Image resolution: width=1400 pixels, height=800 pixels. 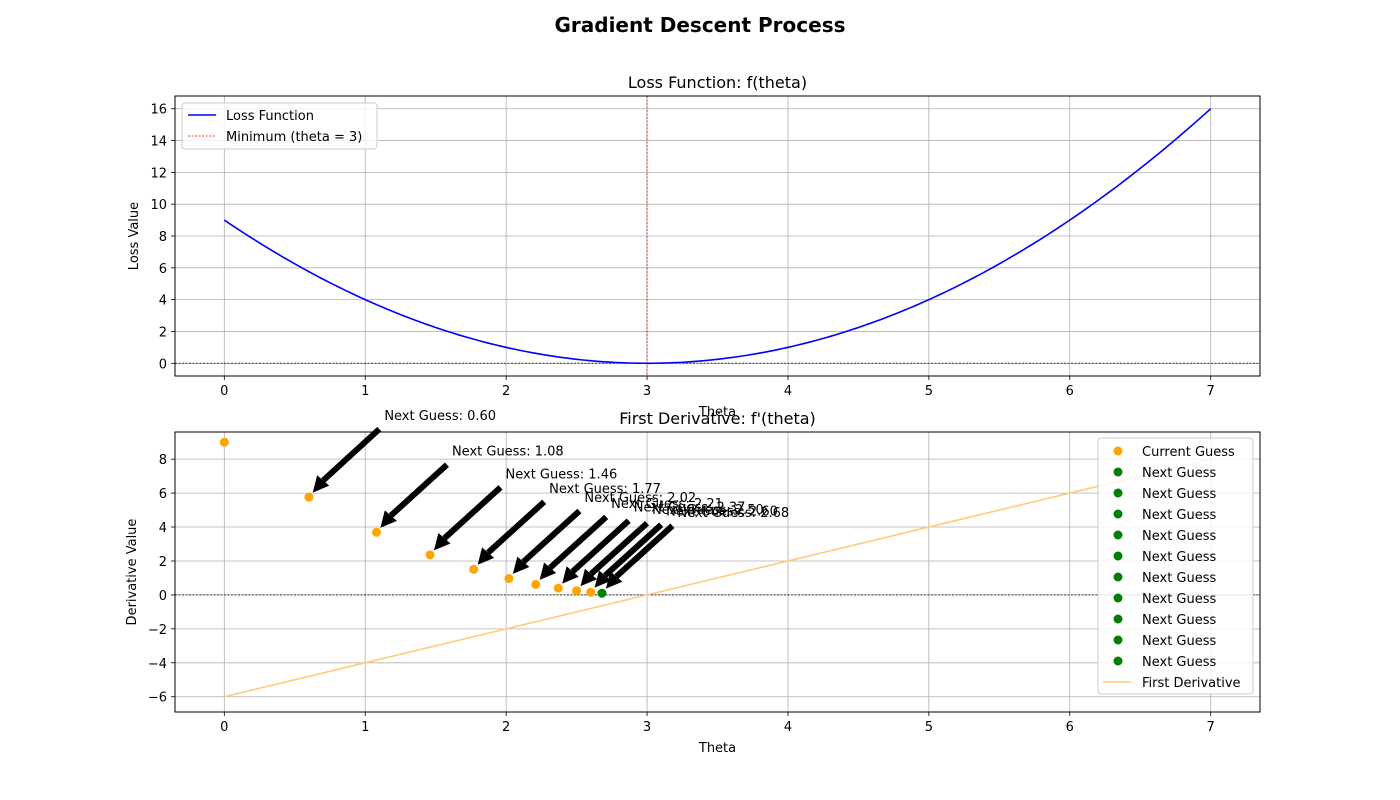 What do you see at coordinates (733, 513) in the screenshot?
I see `annotation-label: Next Guess: 2.68` at bounding box center [733, 513].